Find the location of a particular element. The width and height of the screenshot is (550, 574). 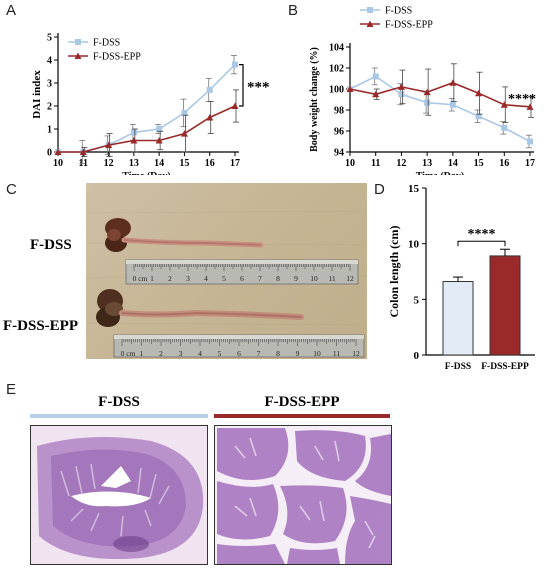

ruler-bottom: 0 cm 1 2 3 4 5 6 7 8 9 10 11 12 is located at coordinates (239, 346).